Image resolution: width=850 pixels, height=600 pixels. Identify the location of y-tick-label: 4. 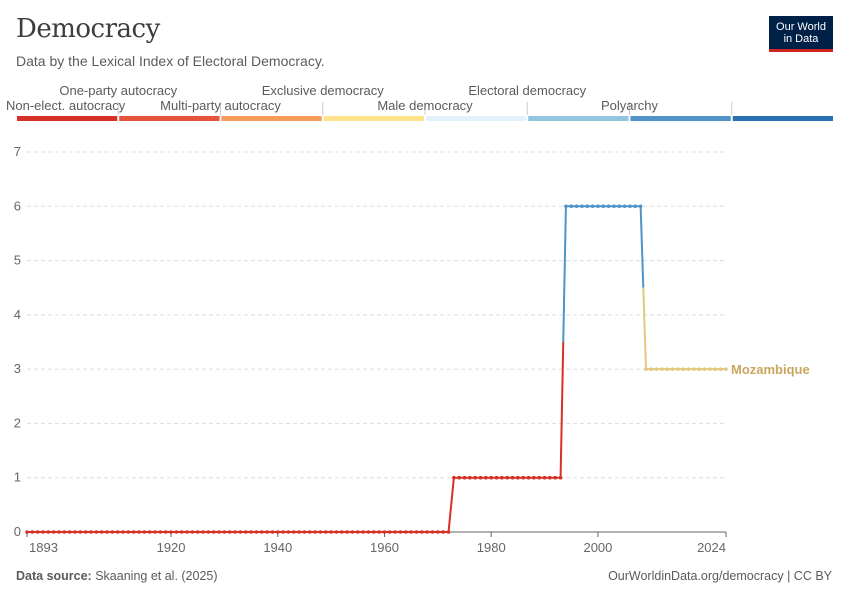
(17, 314).